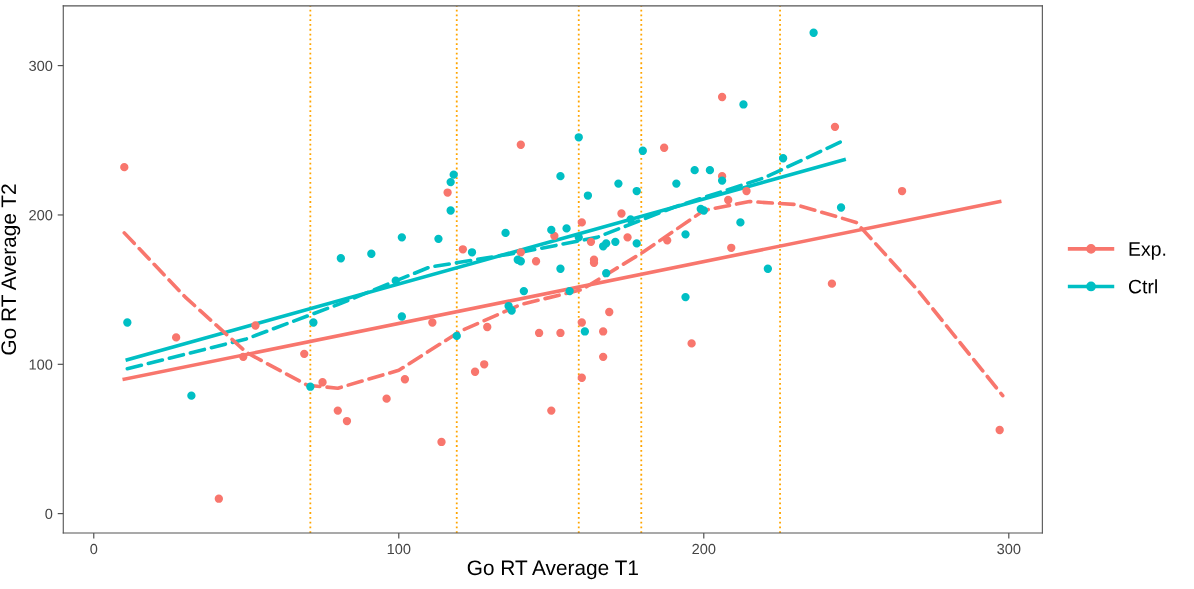 The image size is (1194, 589). What do you see at coordinates (399, 549) in the screenshot?
I see `x-tick-label: 100` at bounding box center [399, 549].